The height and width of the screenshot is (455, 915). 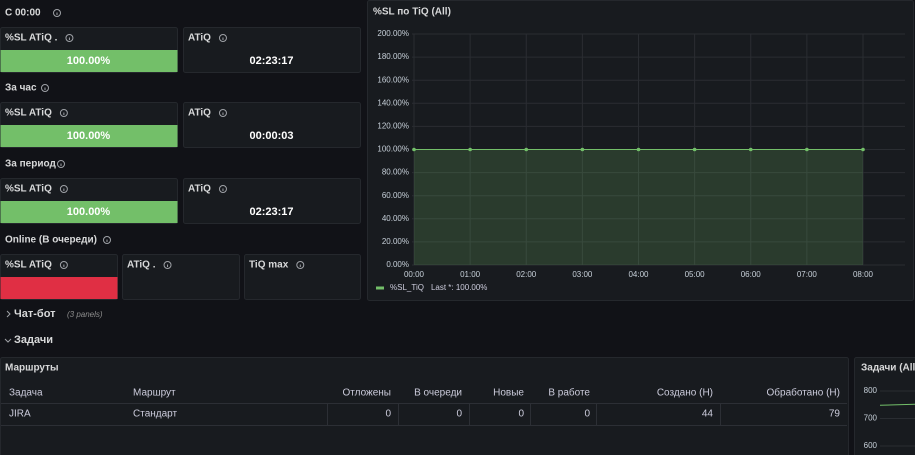 I want to click on table-cell: JIRA, so click(x=20, y=414).